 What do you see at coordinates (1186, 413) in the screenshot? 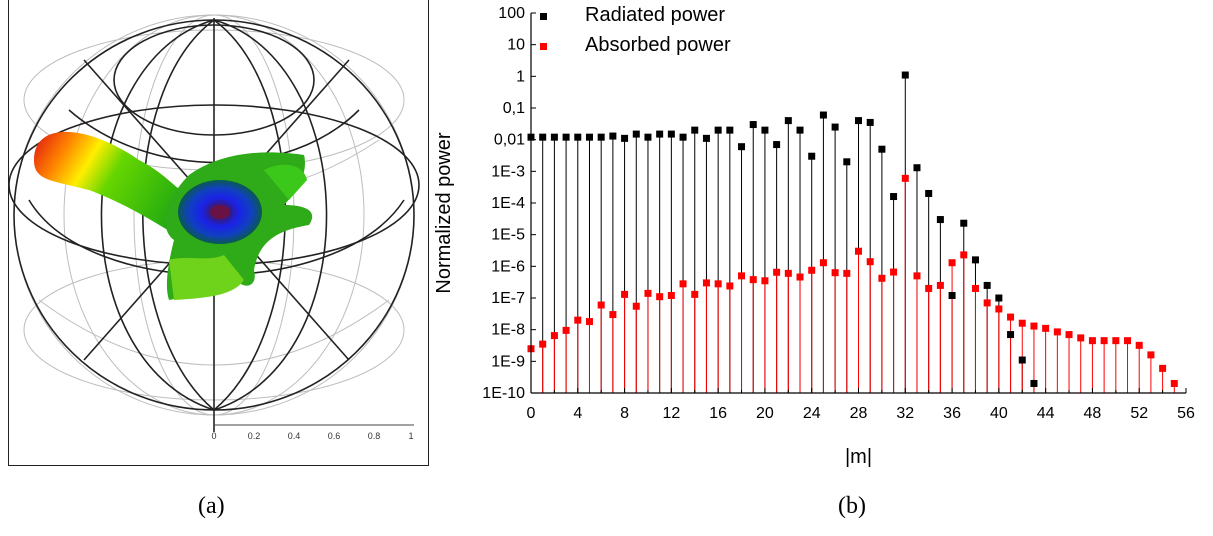
I see `x-tick-label: 56` at bounding box center [1186, 413].